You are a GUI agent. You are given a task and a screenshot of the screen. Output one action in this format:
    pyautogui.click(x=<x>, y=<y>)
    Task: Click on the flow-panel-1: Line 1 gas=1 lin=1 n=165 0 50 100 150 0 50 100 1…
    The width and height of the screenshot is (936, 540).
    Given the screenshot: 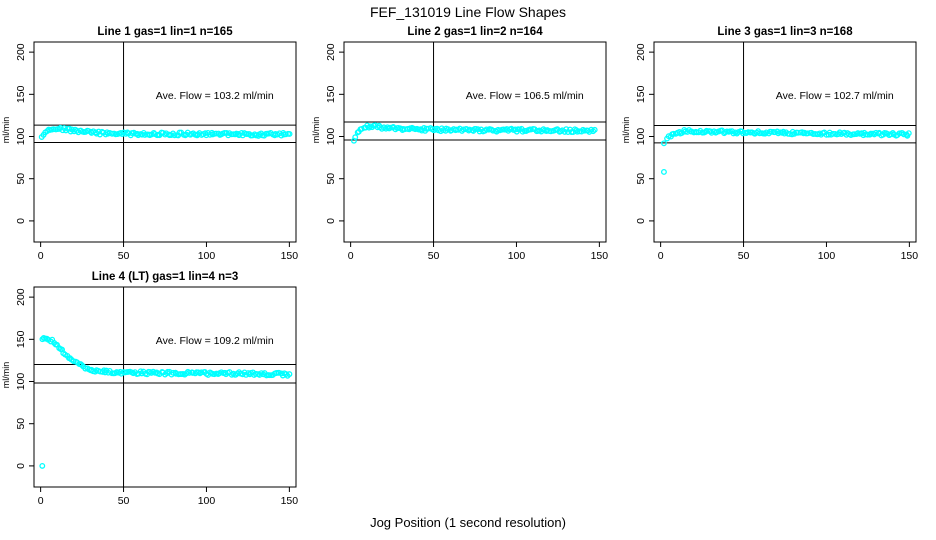 What is the action you would take?
    pyautogui.click(x=150, y=144)
    